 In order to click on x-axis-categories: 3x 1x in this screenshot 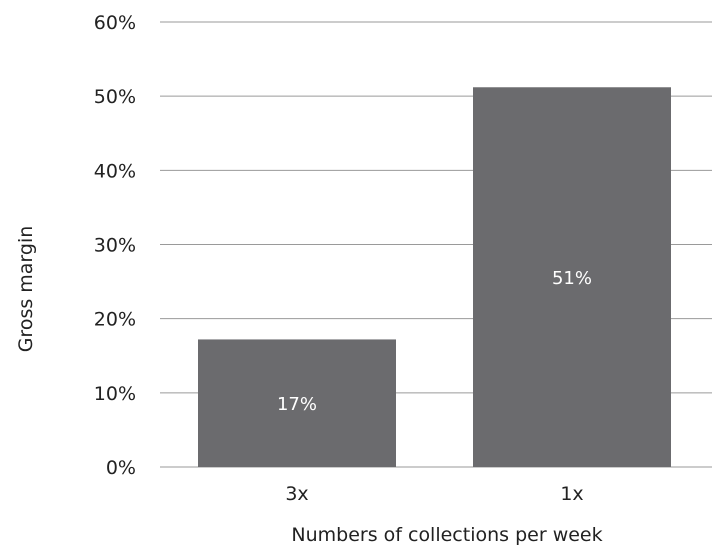, I will do `click(434, 494)`.